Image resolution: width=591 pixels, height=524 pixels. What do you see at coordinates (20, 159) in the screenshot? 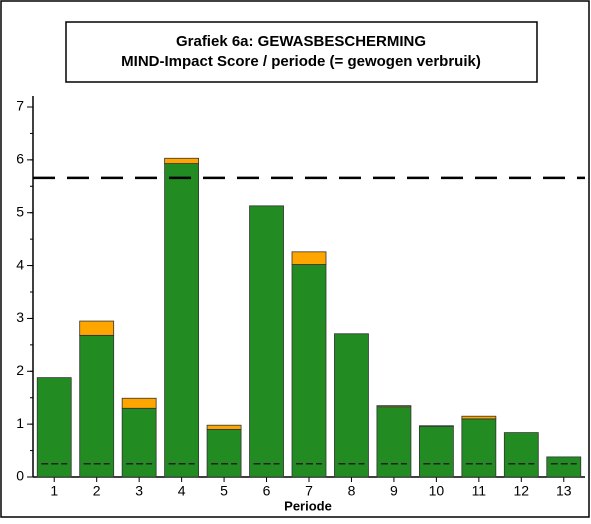
I see `y-tick-label: 6` at bounding box center [20, 159].